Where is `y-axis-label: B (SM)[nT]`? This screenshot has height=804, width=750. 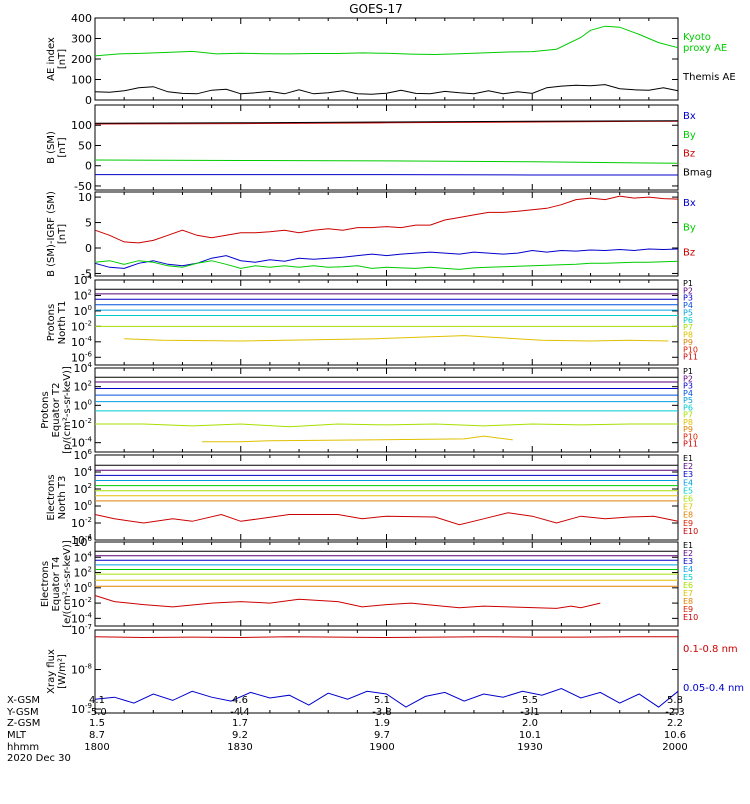
y-axis-label: B (SM)[nT] is located at coordinates (57, 147).